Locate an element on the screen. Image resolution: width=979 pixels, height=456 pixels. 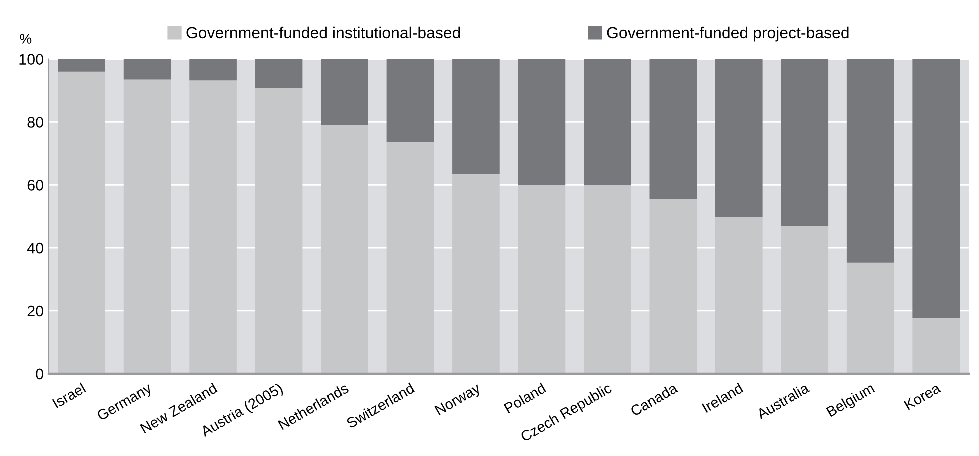
y-tick-label: 40 is located at coordinates (35, 248).